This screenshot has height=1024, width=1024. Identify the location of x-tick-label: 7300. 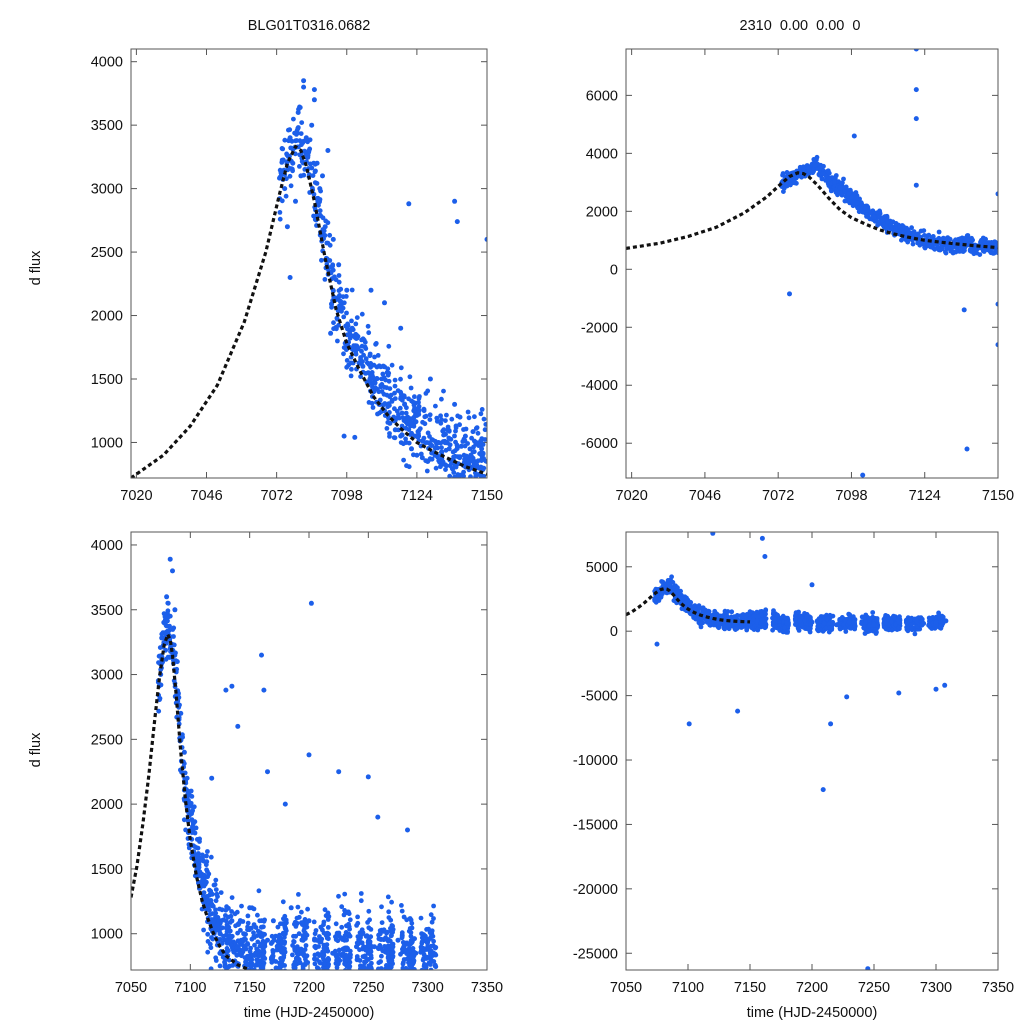
(936, 988).